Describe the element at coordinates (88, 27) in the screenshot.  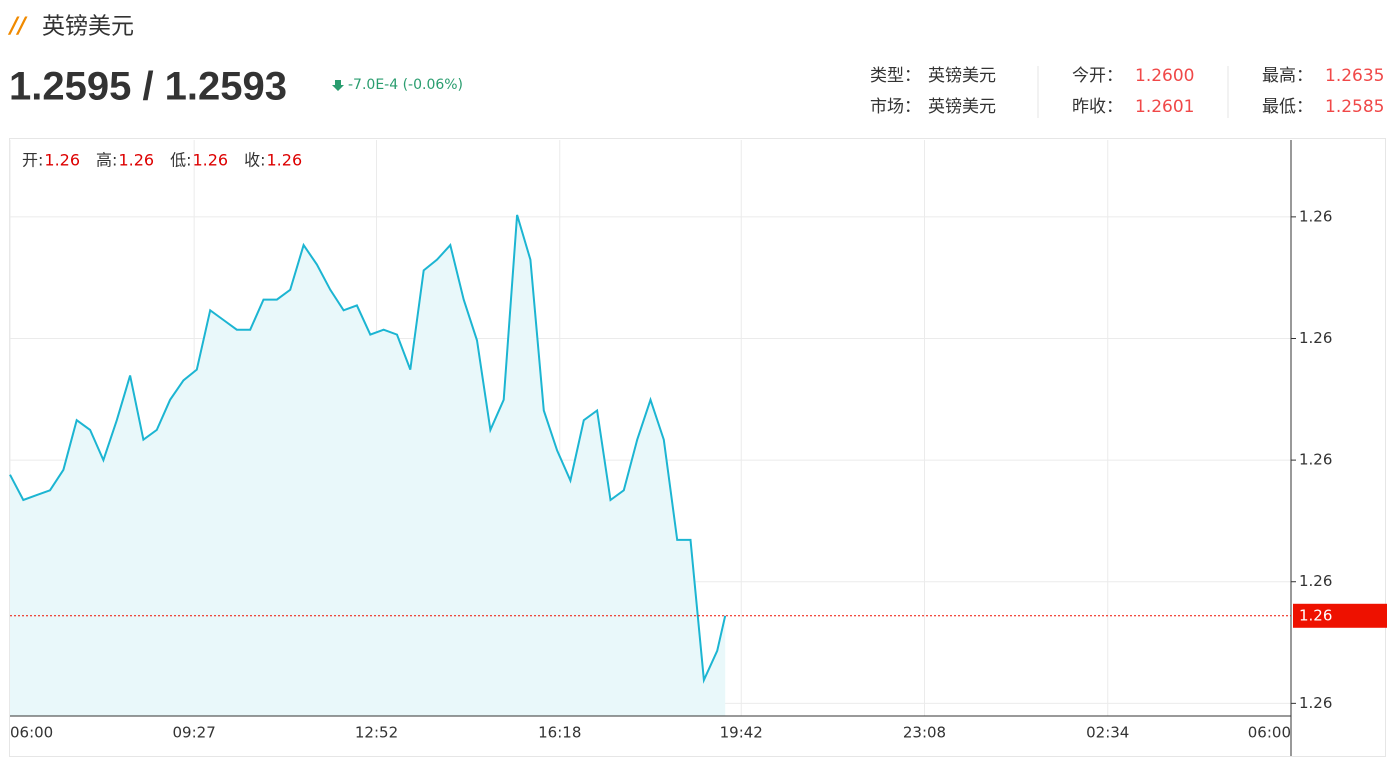
I see `title: 英镑美元` at that location.